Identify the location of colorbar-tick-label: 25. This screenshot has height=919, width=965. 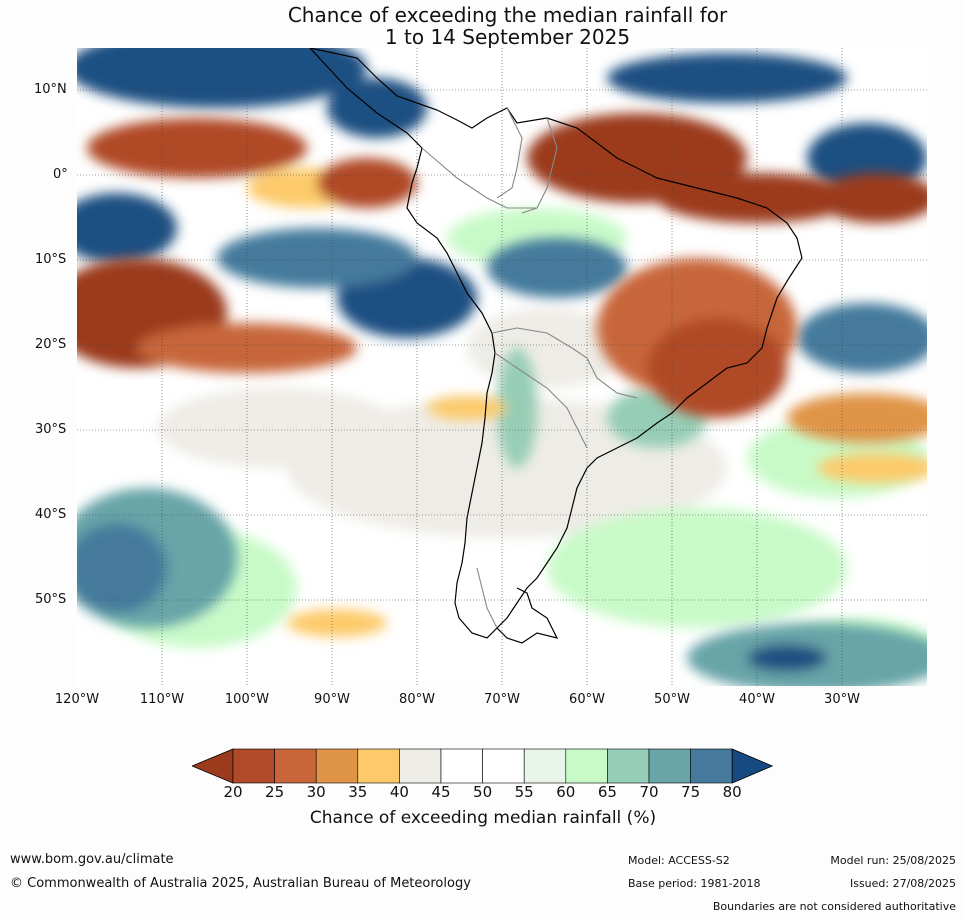
(275, 792).